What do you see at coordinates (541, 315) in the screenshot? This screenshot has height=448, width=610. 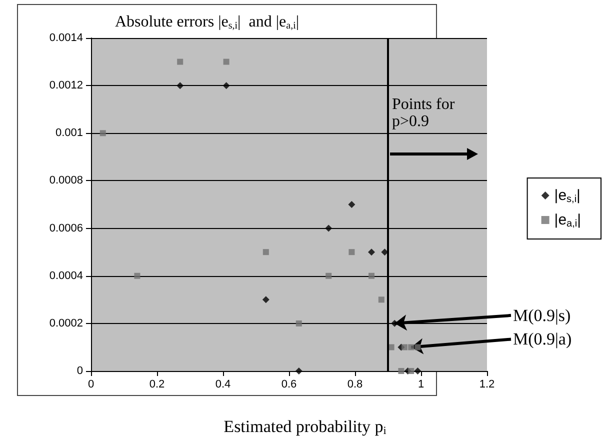 I see `annotation: M(0.9|s)` at bounding box center [541, 315].